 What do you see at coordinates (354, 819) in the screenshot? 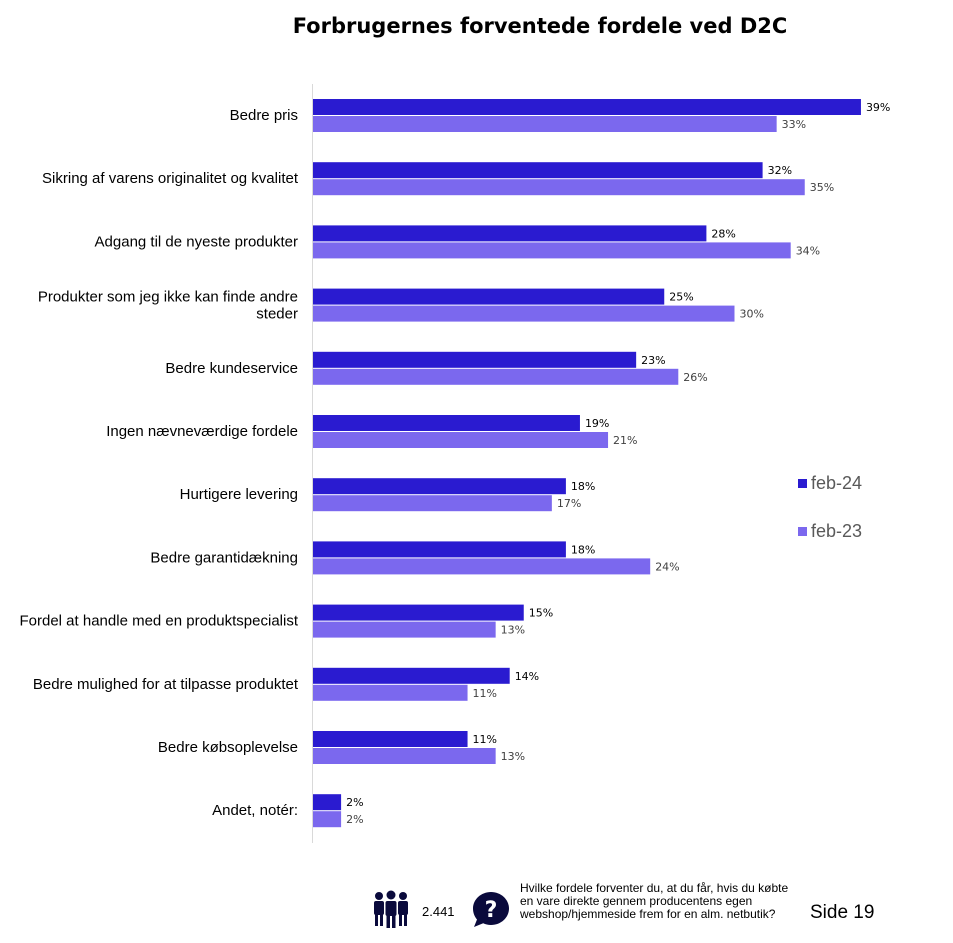
I see `data-label-feb-23: 2%` at bounding box center [354, 819].